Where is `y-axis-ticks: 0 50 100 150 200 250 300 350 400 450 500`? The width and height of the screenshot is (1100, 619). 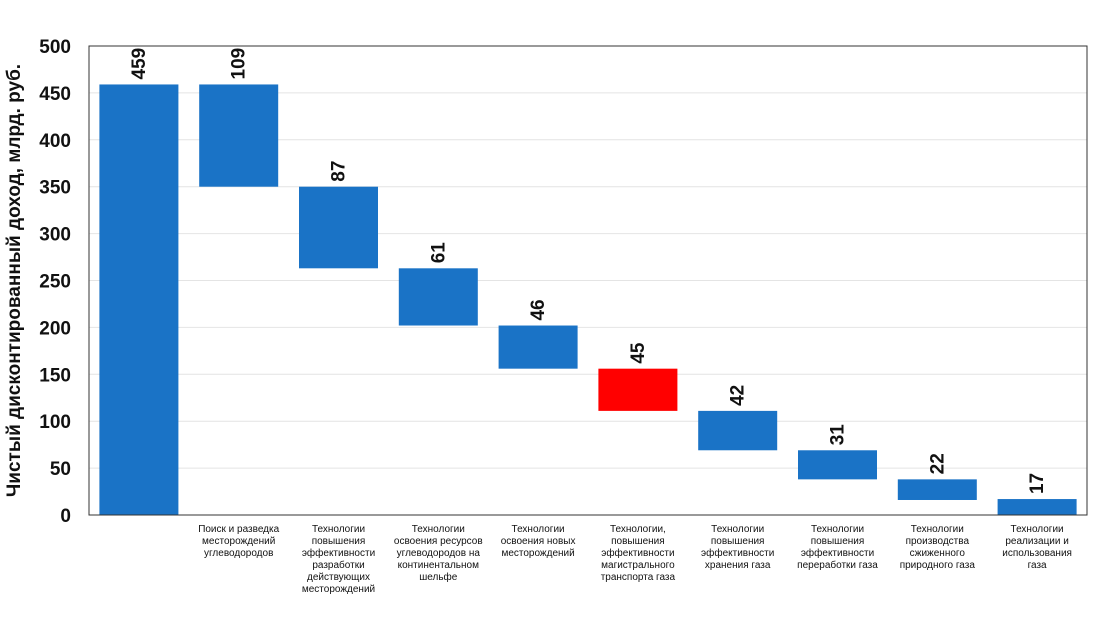 y-axis-ticks: 0 50 100 150 200 250 300 350 400 450 500 is located at coordinates (55, 282).